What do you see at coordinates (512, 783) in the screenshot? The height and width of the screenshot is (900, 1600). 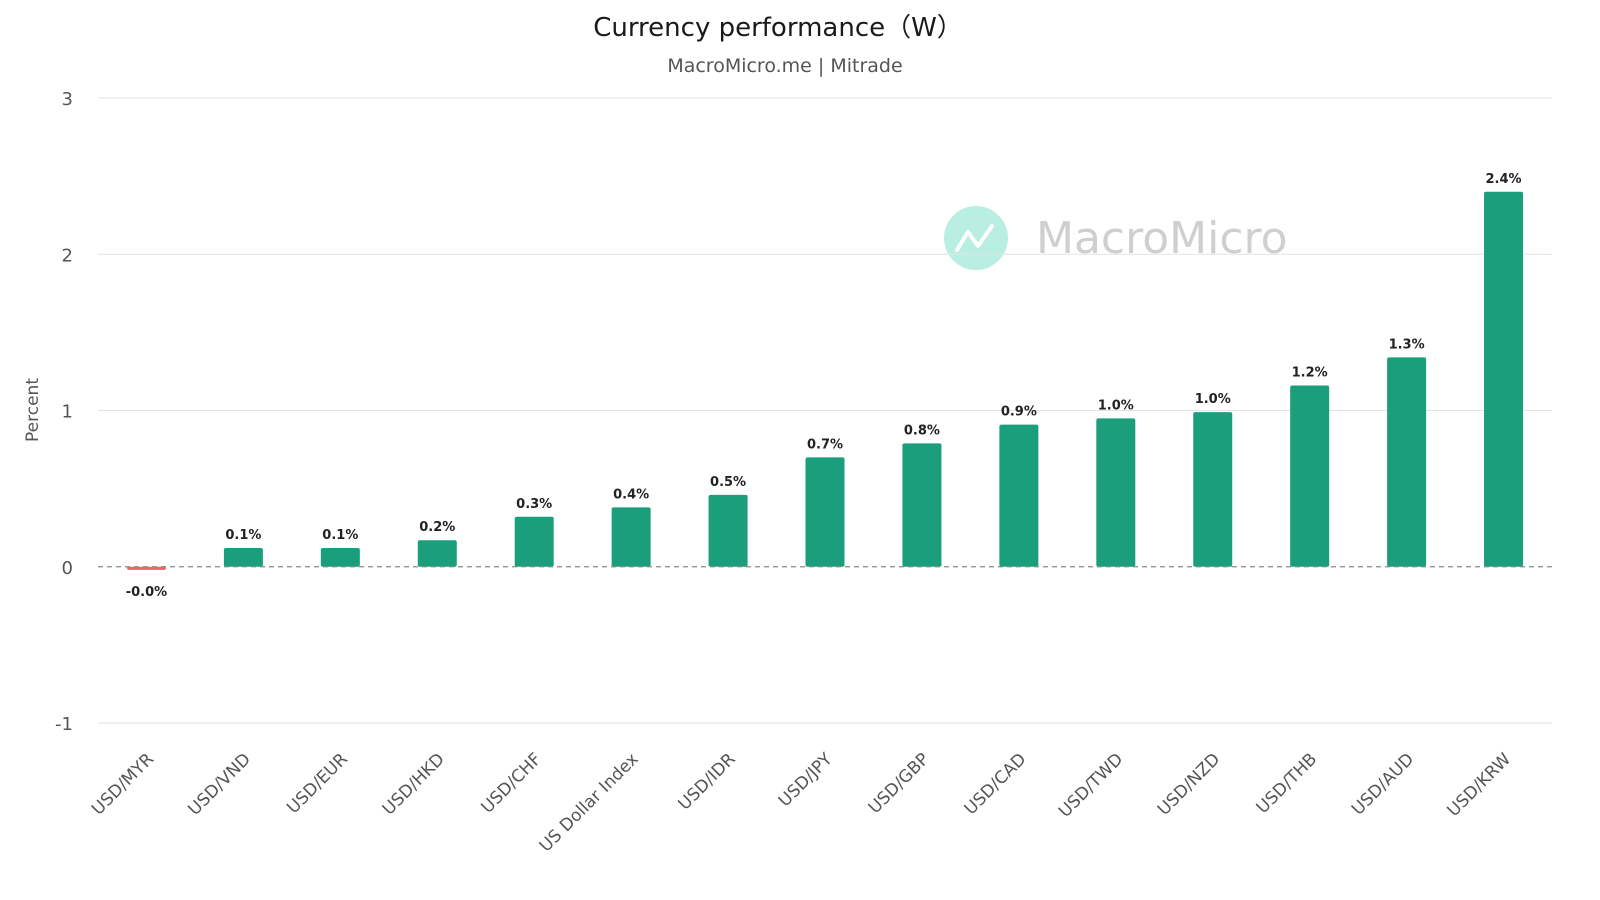 I see `x-tick-label-4: USD/CHF` at bounding box center [512, 783].